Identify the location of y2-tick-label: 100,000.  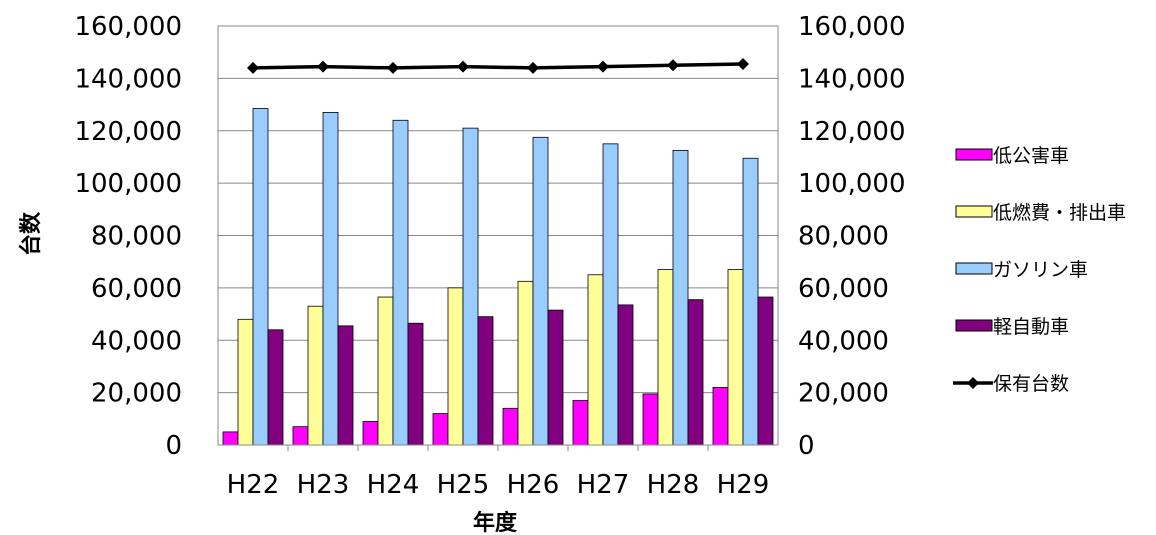
(852, 184).